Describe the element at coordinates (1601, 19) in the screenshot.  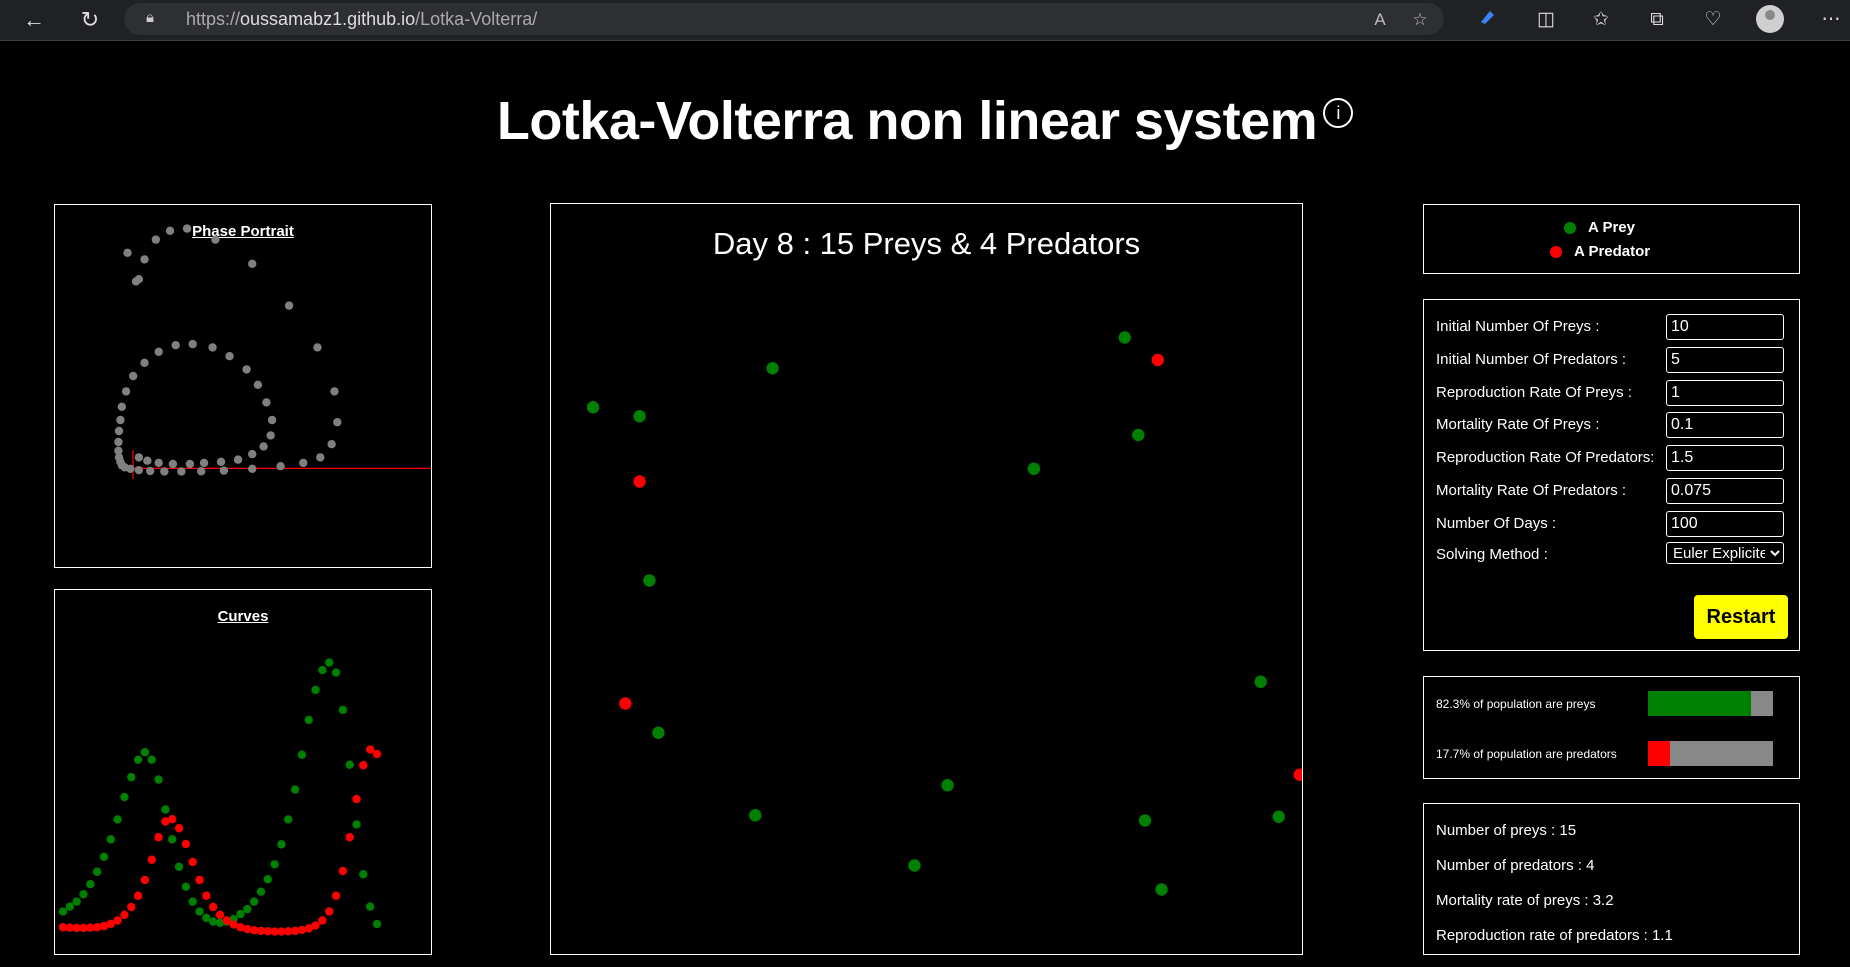
I see `favorites-icon: ✩` at that location.